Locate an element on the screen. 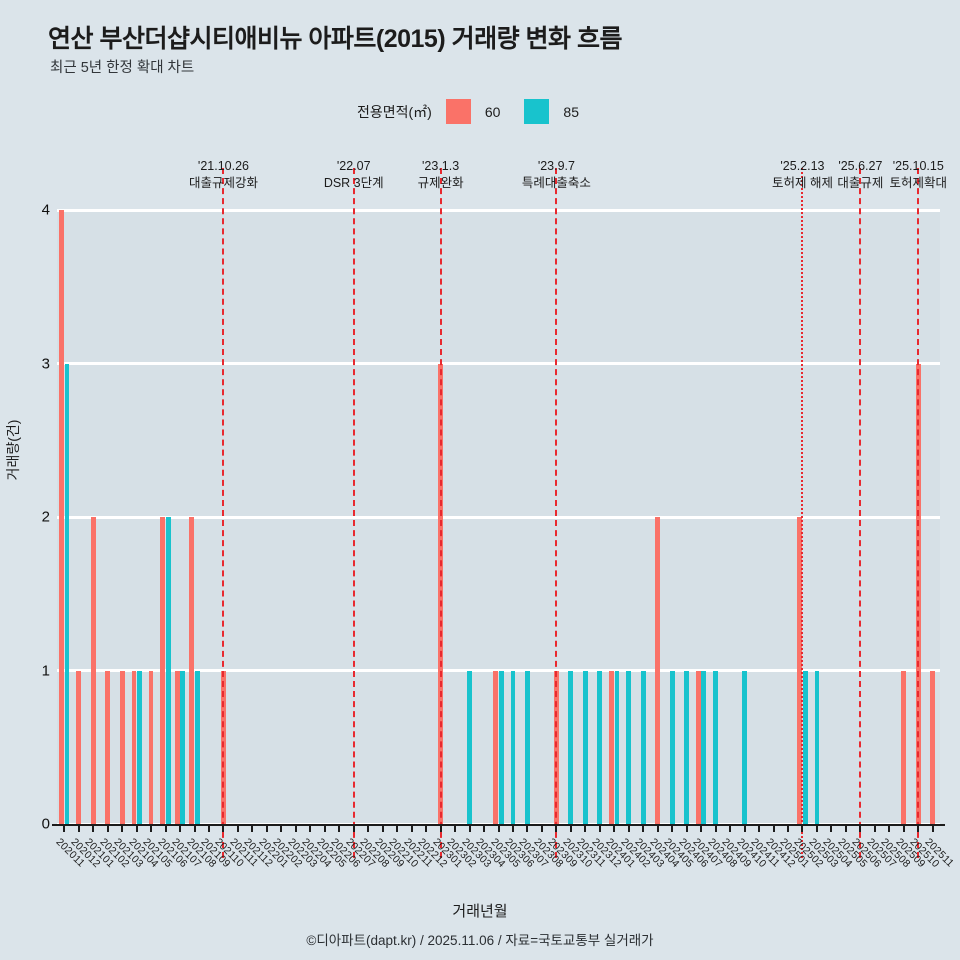 The width and height of the screenshot is (960, 960). event-label-202502: '25.2.13 토허제 해제 is located at coordinates (802, 175).